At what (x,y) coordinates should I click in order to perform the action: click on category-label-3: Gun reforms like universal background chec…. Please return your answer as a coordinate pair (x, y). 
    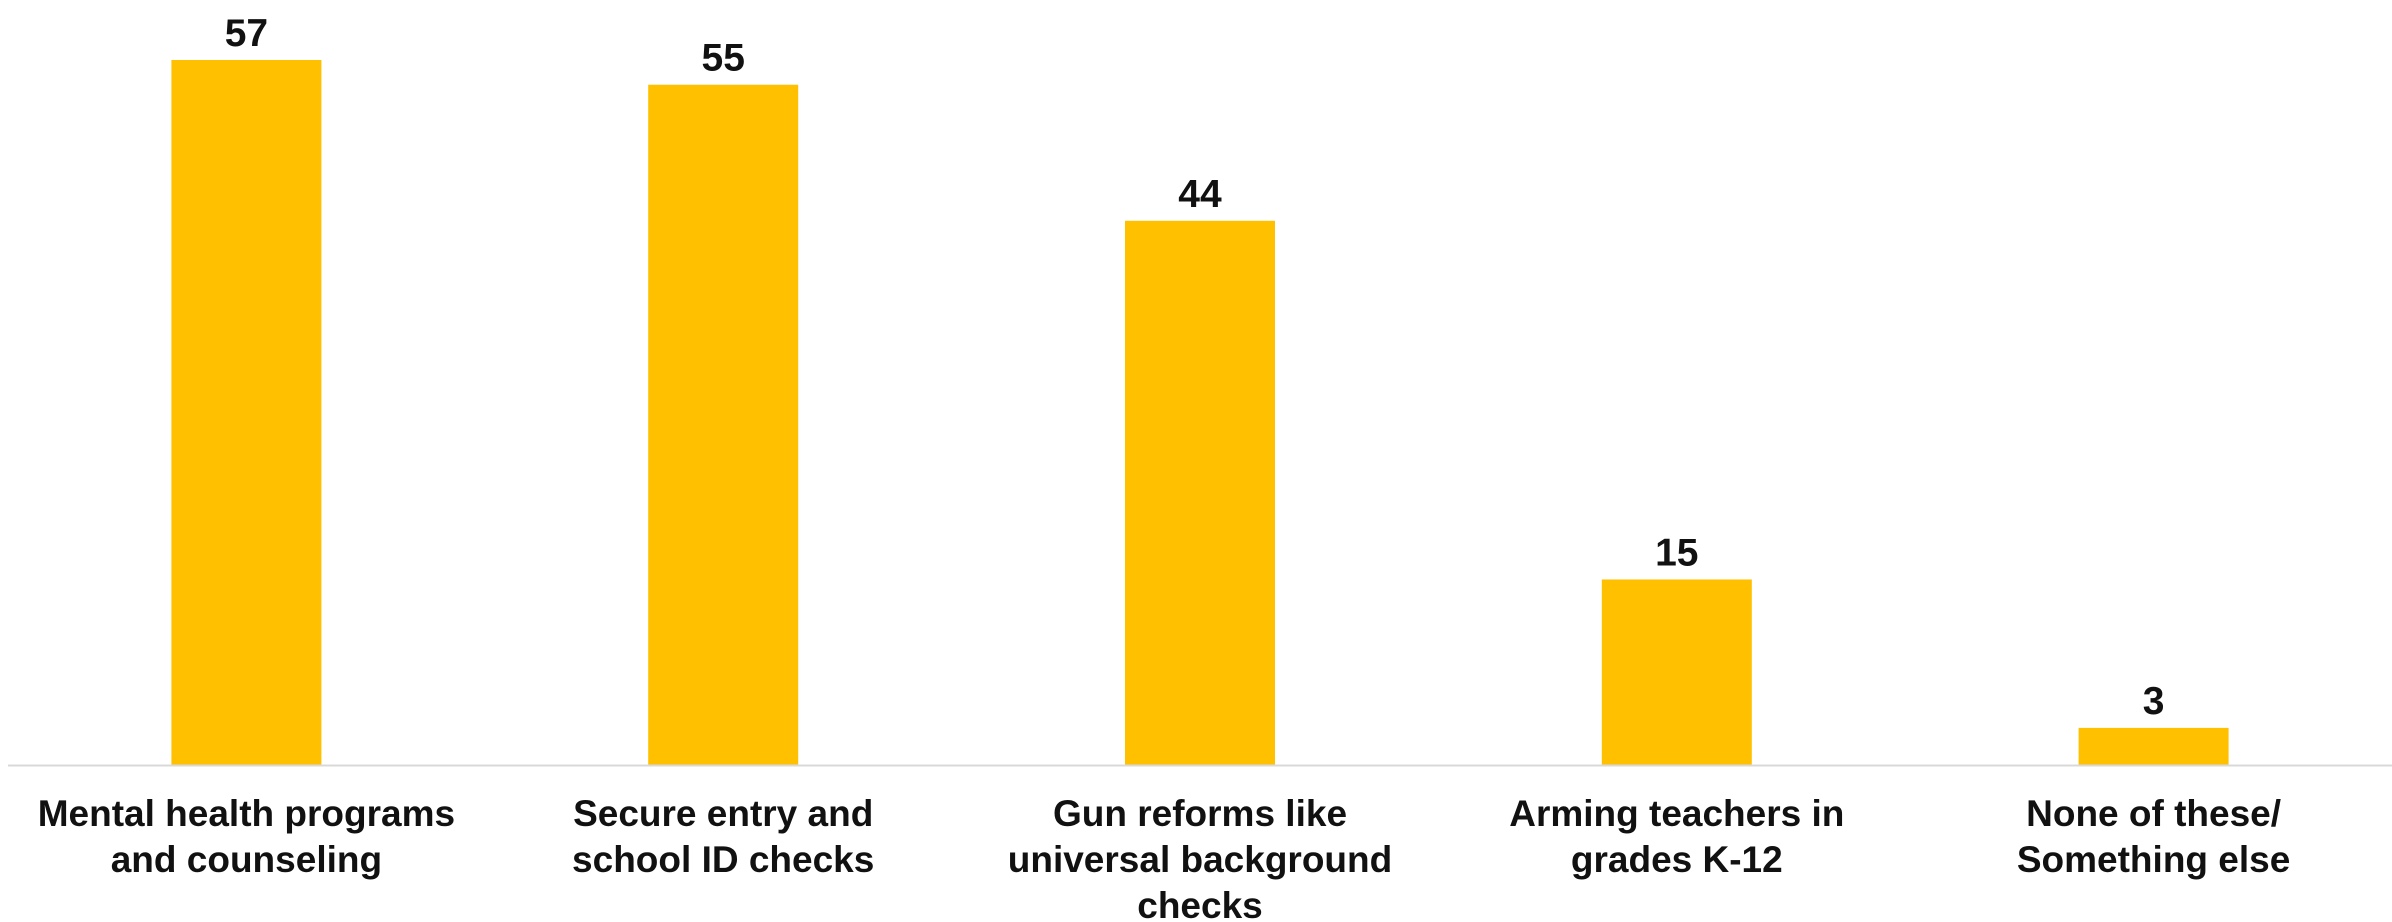
    Looking at the image, I should click on (1200, 857).